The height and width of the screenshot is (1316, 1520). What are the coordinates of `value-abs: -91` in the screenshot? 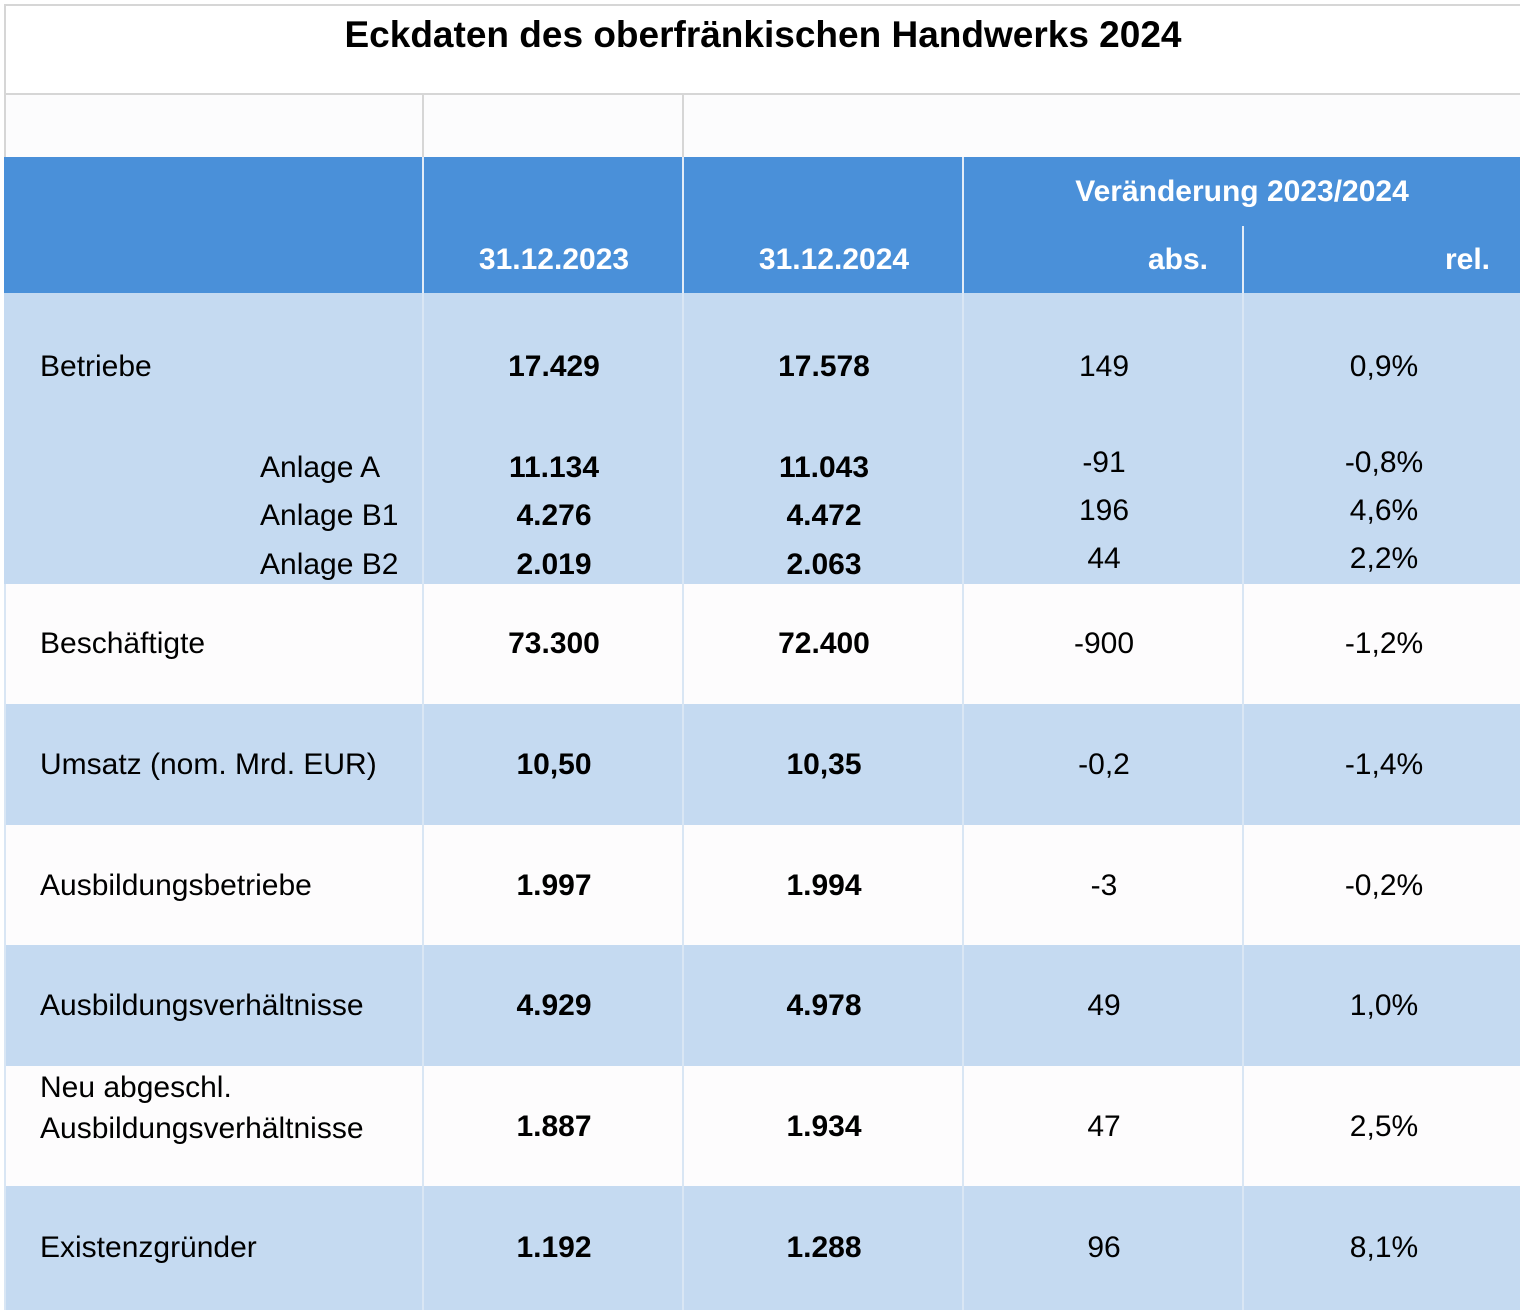 It's located at (1104, 462).